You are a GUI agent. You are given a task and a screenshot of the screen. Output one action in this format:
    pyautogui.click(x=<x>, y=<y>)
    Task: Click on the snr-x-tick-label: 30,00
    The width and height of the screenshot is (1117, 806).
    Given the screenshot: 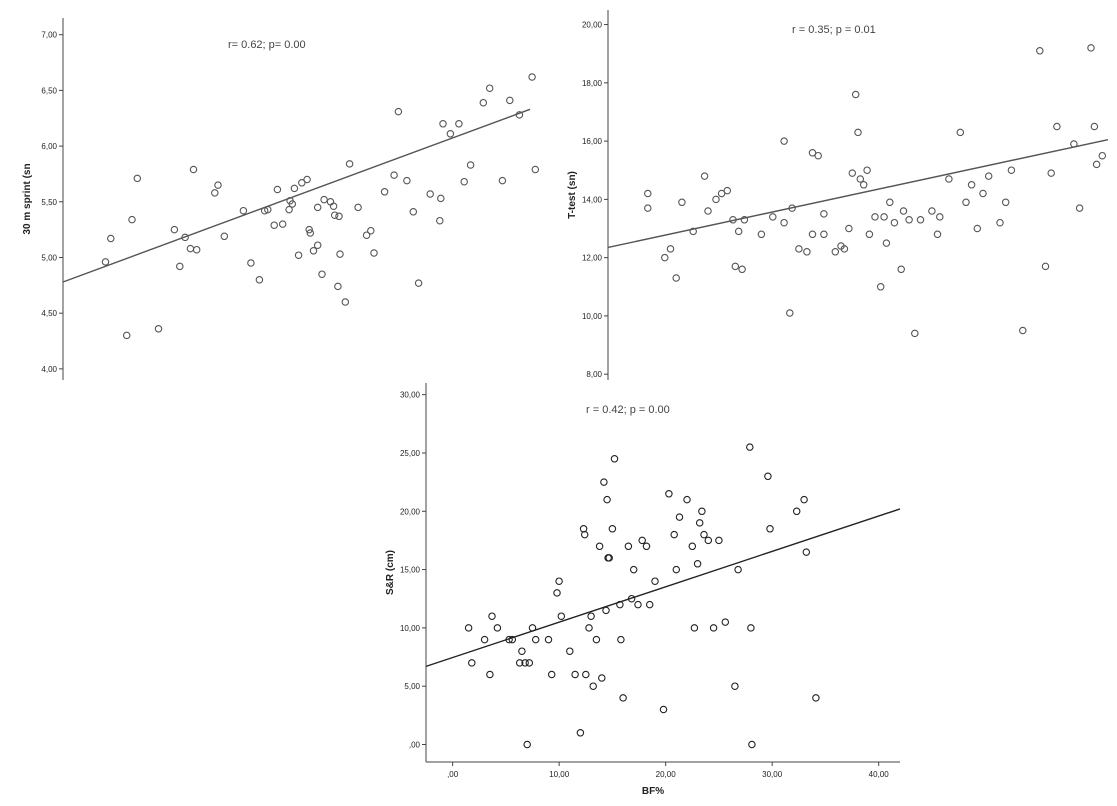 What is the action you would take?
    pyautogui.click(x=772, y=774)
    